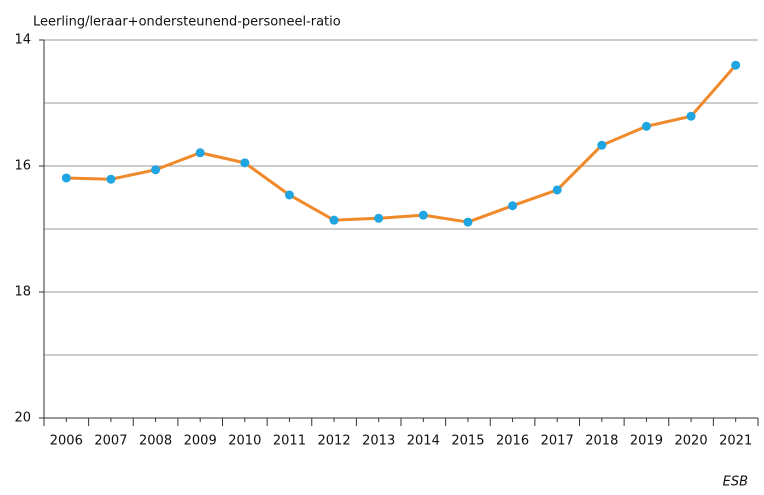 The width and height of the screenshot is (764, 495). I want to click on x-tick-label: 2011, so click(289, 441).